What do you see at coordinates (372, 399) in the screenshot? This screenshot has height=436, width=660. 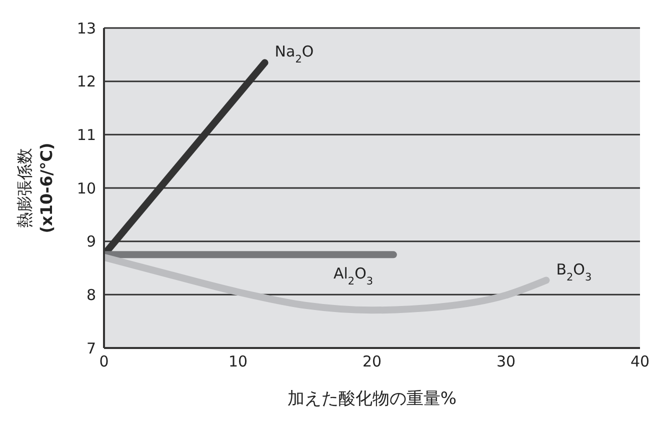 I see `x-axis-title: 加えた酸化物の重量%` at bounding box center [372, 399].